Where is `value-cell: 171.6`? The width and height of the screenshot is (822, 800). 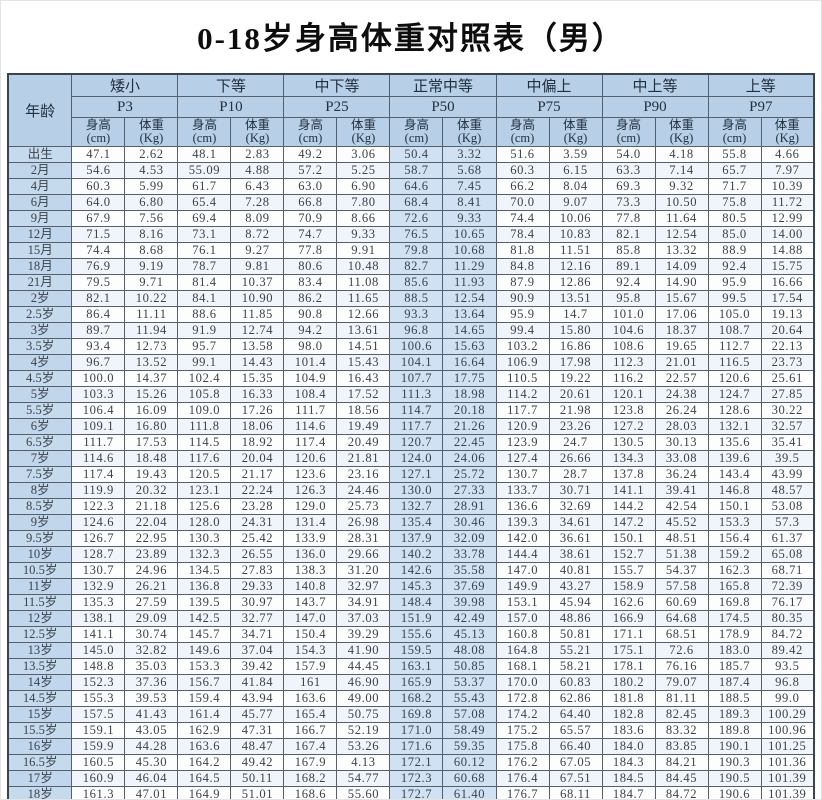 value-cell: 171.6 is located at coordinates (416, 746).